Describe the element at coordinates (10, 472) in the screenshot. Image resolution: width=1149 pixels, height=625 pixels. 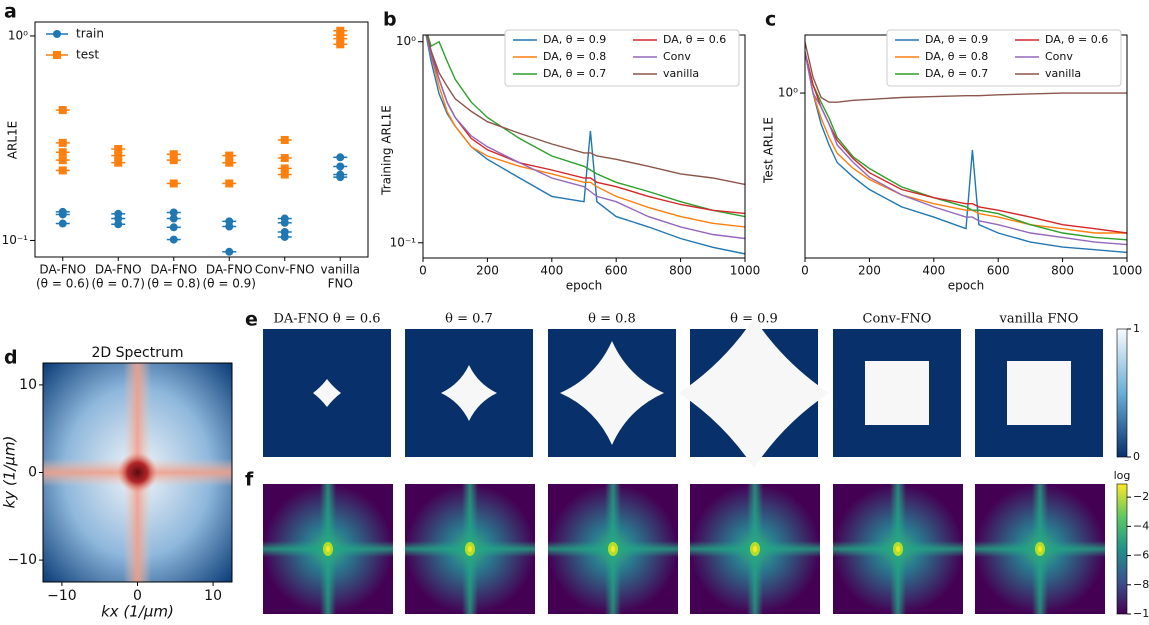
I see `y-axis-label: ky (1/μm)` at that location.